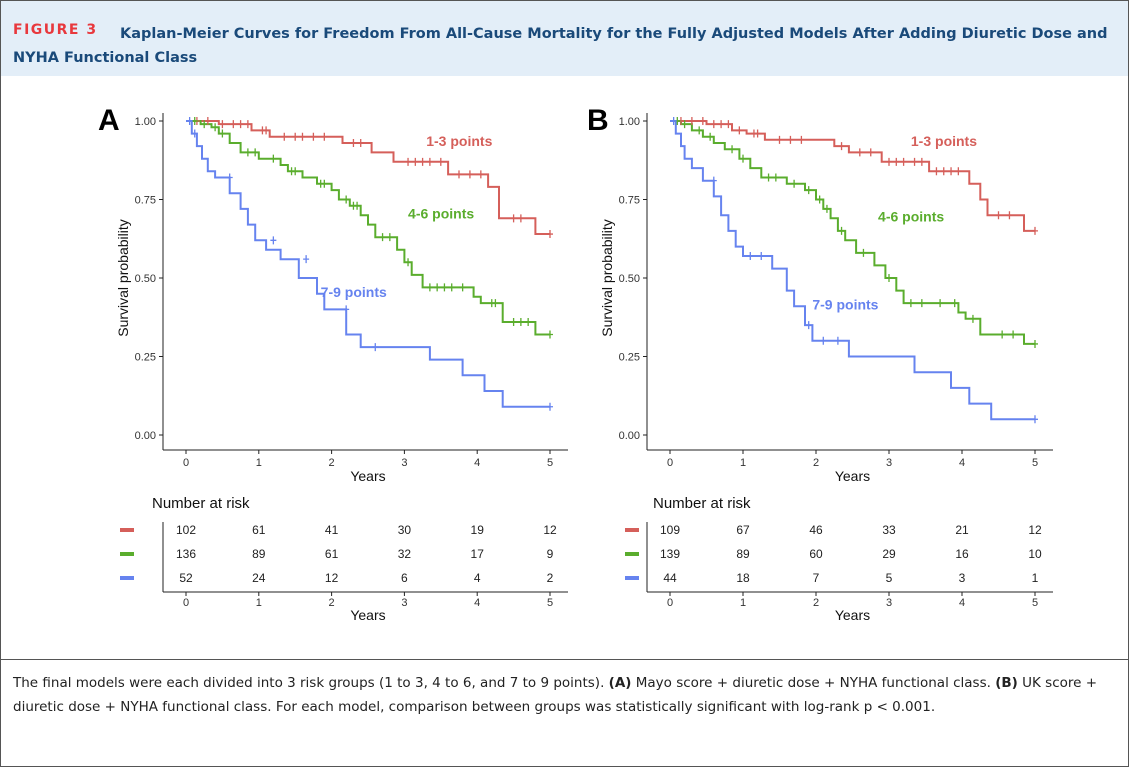 The height and width of the screenshot is (767, 1129). What do you see at coordinates (889, 603) in the screenshot?
I see `panel-b-risk-x-tick-label: 3` at bounding box center [889, 603].